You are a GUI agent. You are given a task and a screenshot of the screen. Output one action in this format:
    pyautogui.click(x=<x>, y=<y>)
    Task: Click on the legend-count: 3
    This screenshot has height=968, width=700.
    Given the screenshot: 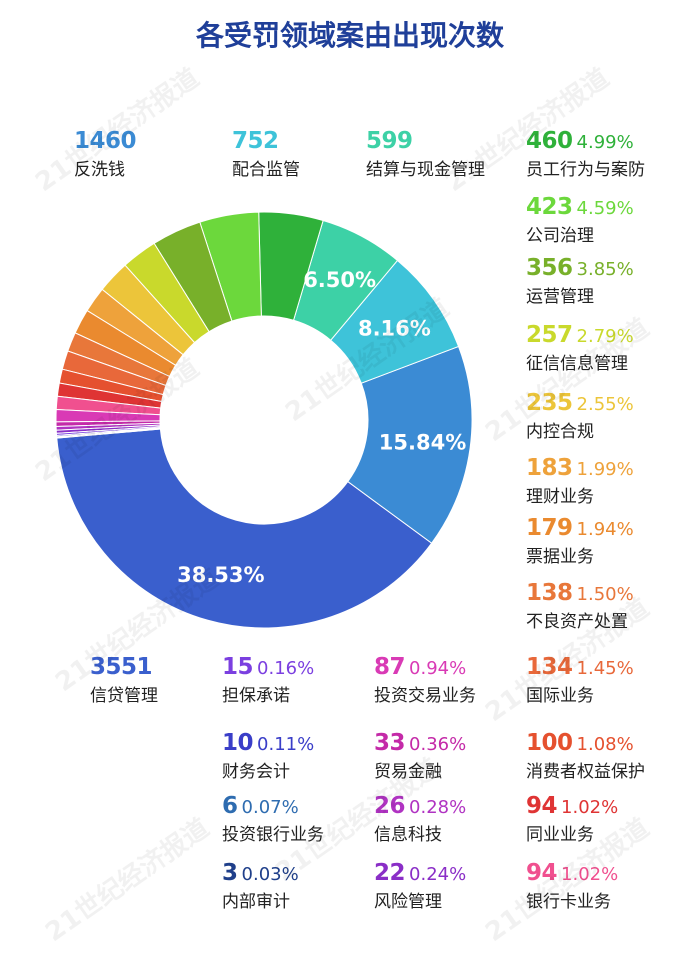 What is the action you would take?
    pyautogui.click(x=230, y=873)
    